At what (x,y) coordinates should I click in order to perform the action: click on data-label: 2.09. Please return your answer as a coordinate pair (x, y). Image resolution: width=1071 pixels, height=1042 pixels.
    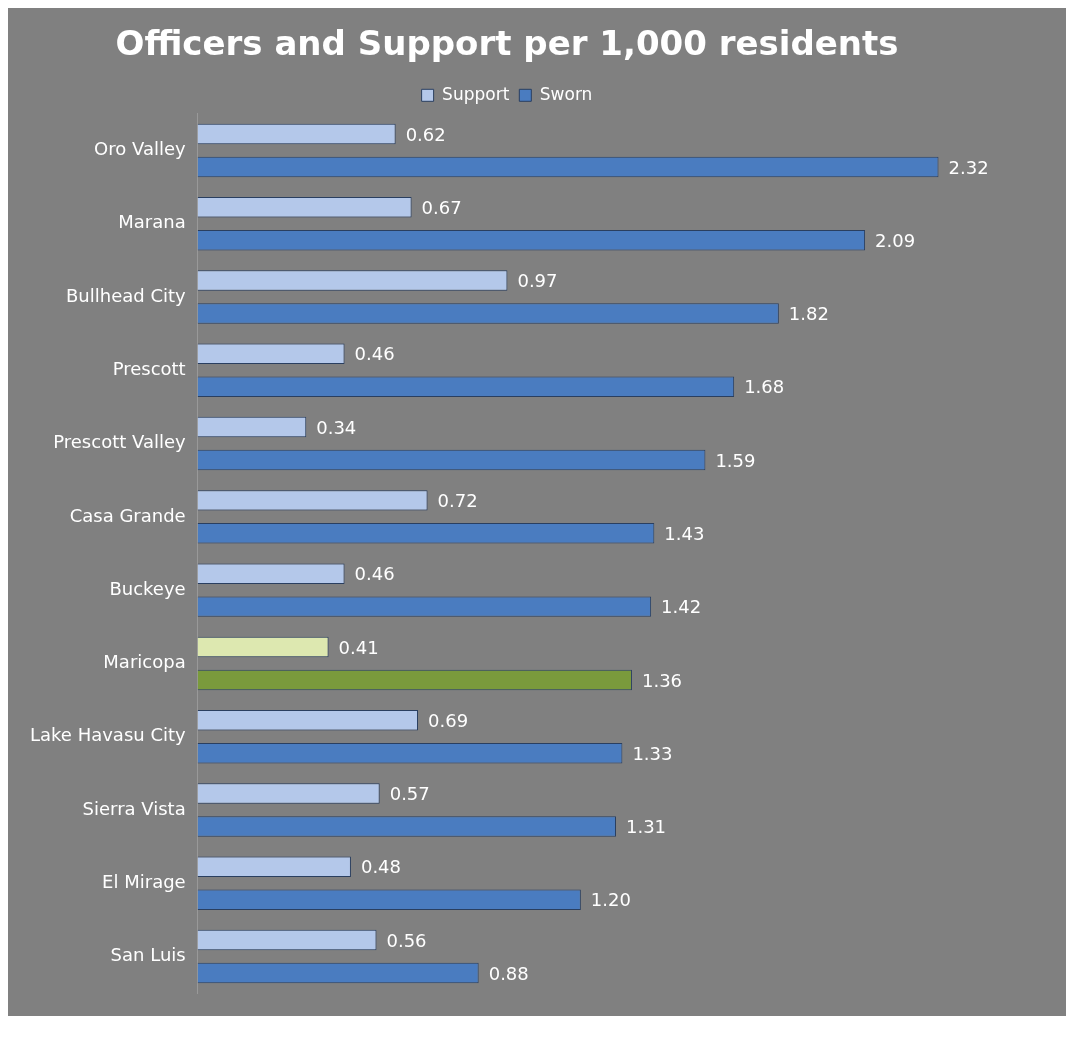
    Looking at the image, I should click on (895, 240).